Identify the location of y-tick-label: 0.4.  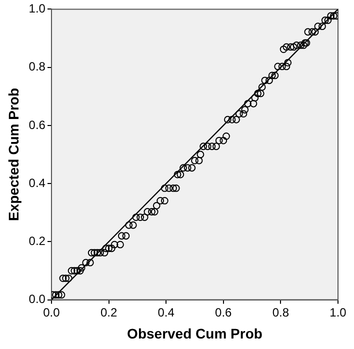
(37, 183).